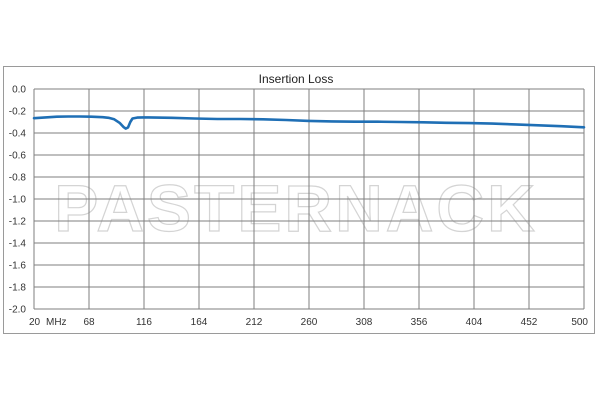  Describe the element at coordinates (18, 112) in the screenshot. I see `y-tick-label: -0.2` at that location.